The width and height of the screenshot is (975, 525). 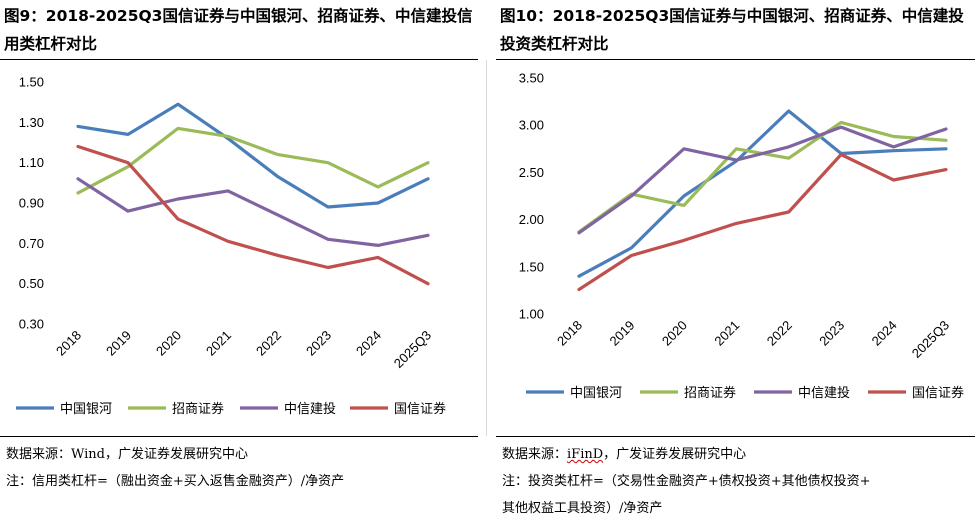 I want to click on y-tick-label: 0.70, so click(x=31, y=243).